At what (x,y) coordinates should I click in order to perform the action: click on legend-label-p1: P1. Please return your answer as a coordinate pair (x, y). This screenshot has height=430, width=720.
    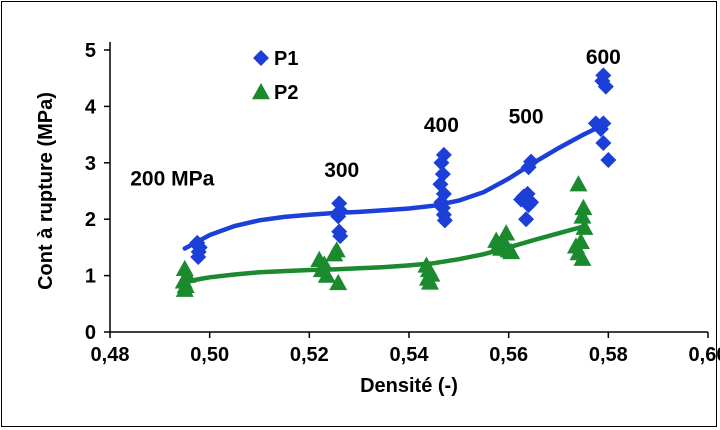
    Looking at the image, I should click on (286, 59).